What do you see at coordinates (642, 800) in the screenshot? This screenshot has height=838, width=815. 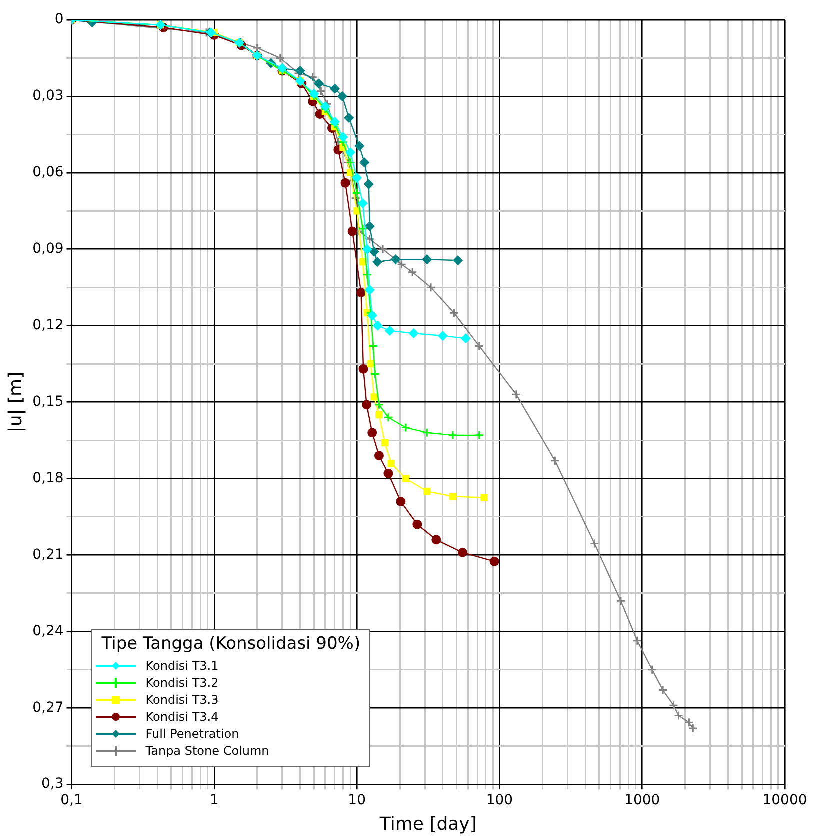 I see `x-tick-label: 1000` at bounding box center [642, 800].